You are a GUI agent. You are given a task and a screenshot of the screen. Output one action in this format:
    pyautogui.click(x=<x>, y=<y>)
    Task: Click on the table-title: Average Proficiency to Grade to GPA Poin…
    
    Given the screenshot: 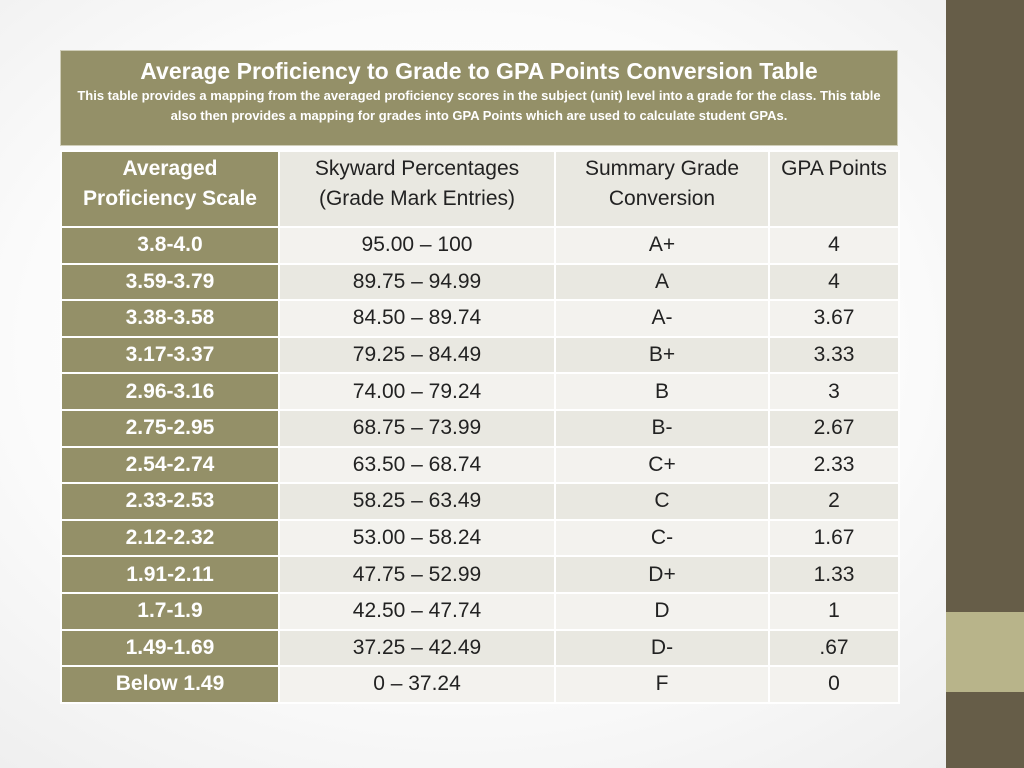 What is the action you would take?
    pyautogui.click(x=479, y=71)
    